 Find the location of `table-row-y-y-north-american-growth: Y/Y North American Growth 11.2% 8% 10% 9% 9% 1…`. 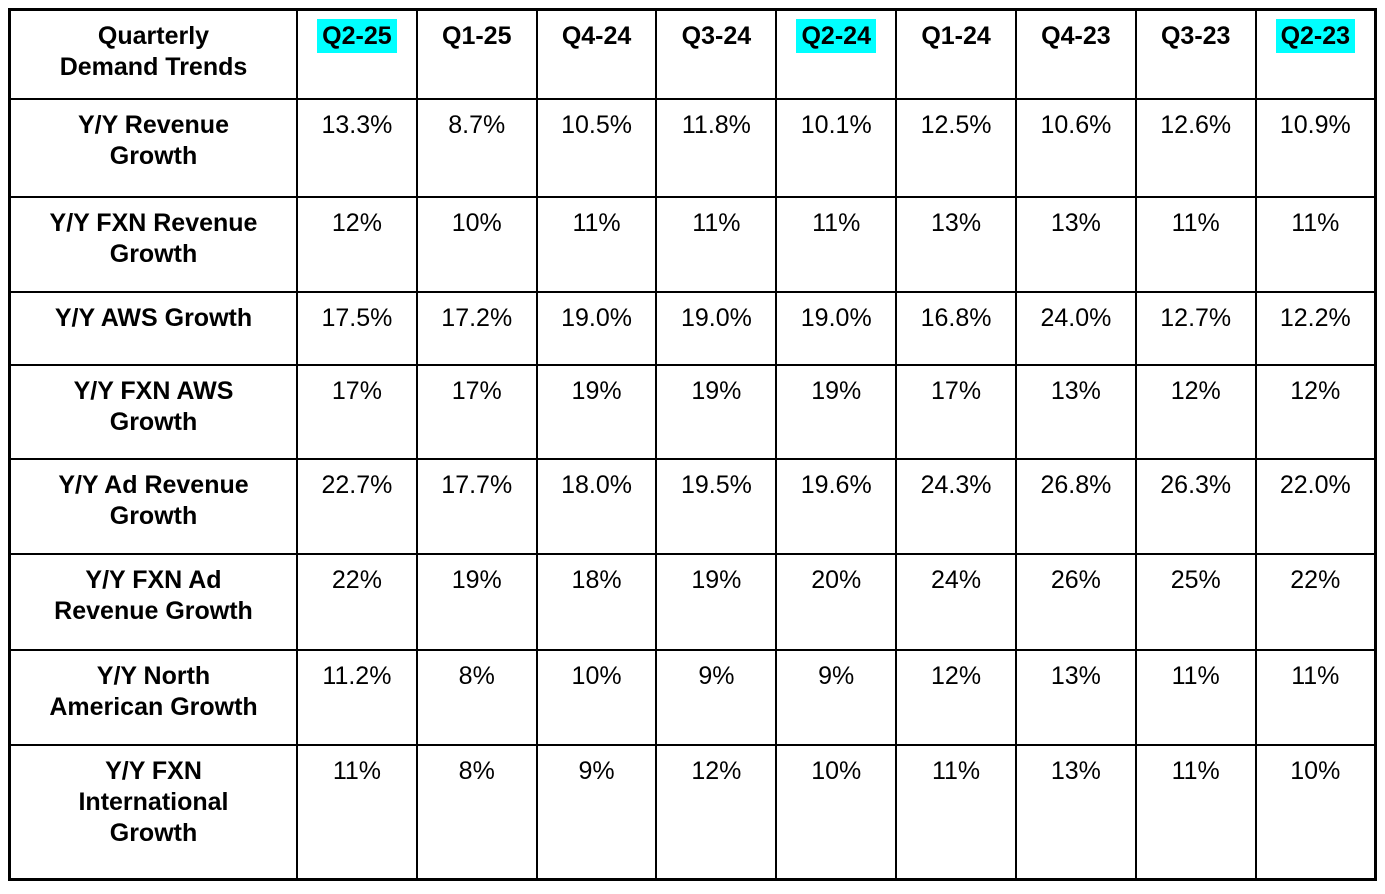

table-row-y-y-north-american-growth: Y/Y North American Growth 11.2% 8% 10% 9% 9% 1… is located at coordinates (692, 697).